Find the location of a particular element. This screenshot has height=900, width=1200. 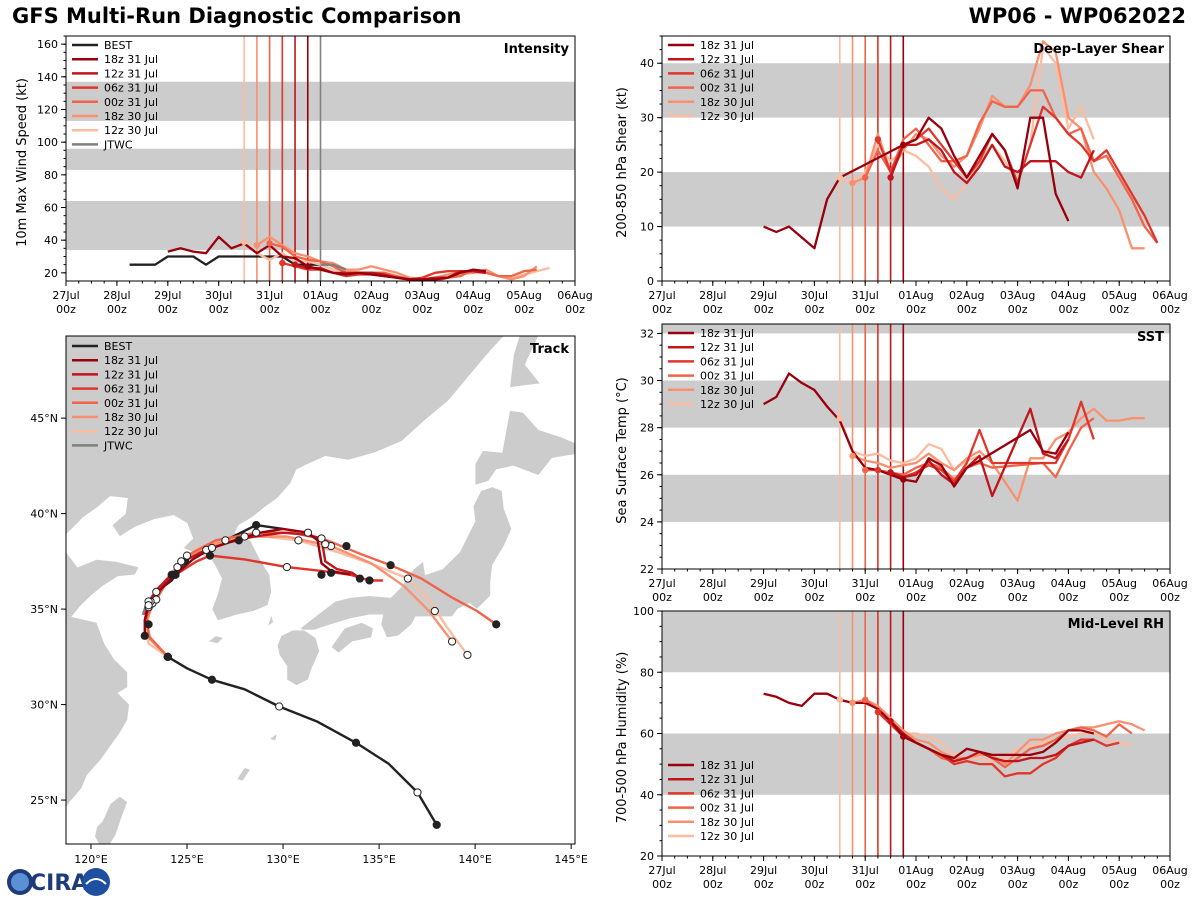

shear-xtick-label: 30Jul is located at coordinates (814, 295).